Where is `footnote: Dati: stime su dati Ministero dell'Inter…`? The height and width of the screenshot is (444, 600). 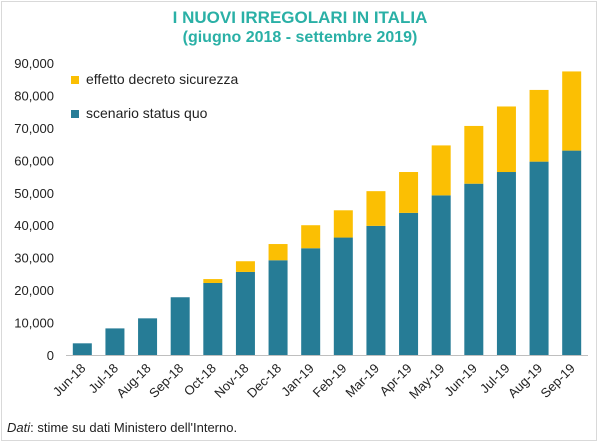
footnote: Dati: stime su dati Ministero dell'Inter… is located at coordinates (122, 427).